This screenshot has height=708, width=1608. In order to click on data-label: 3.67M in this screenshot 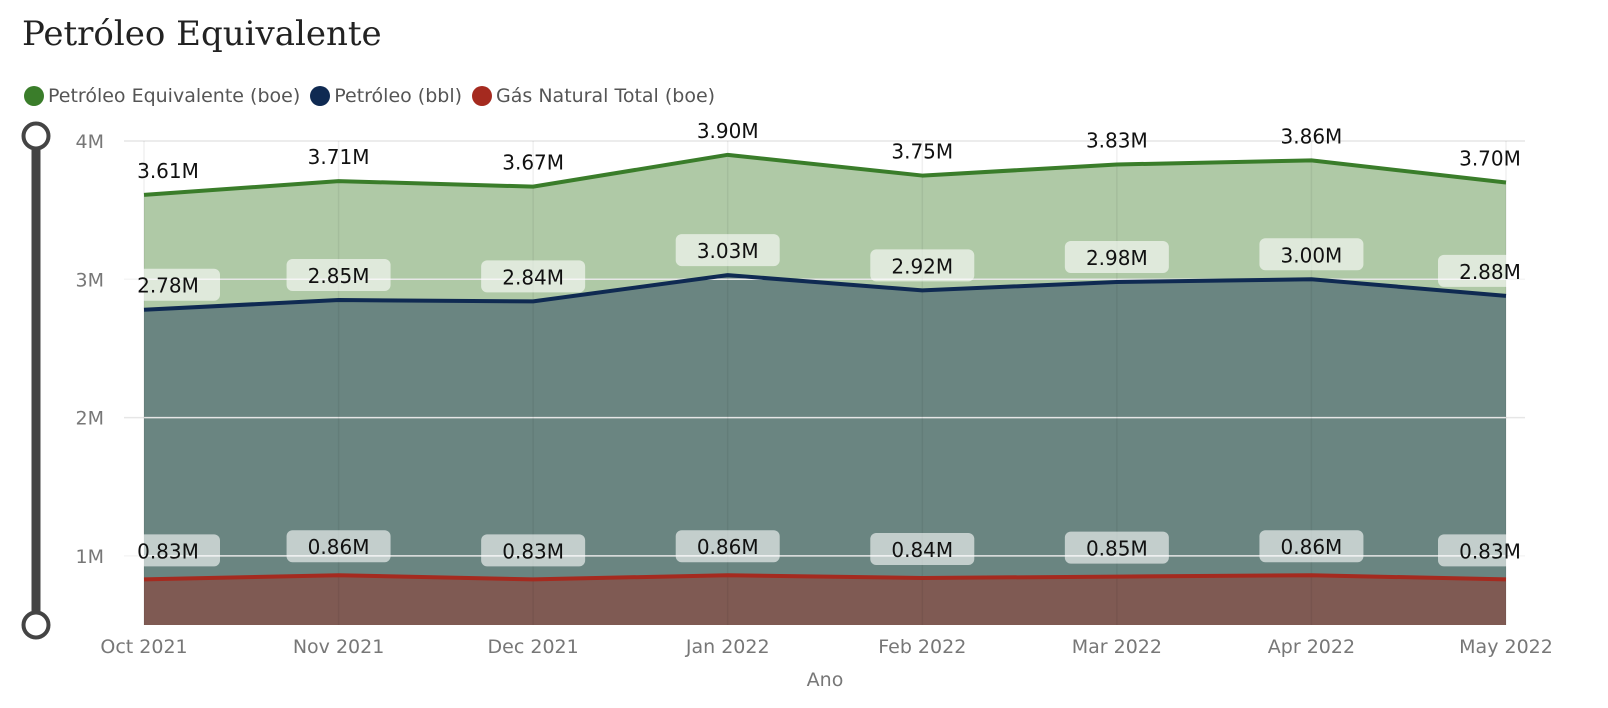, I will do `click(533, 163)`.